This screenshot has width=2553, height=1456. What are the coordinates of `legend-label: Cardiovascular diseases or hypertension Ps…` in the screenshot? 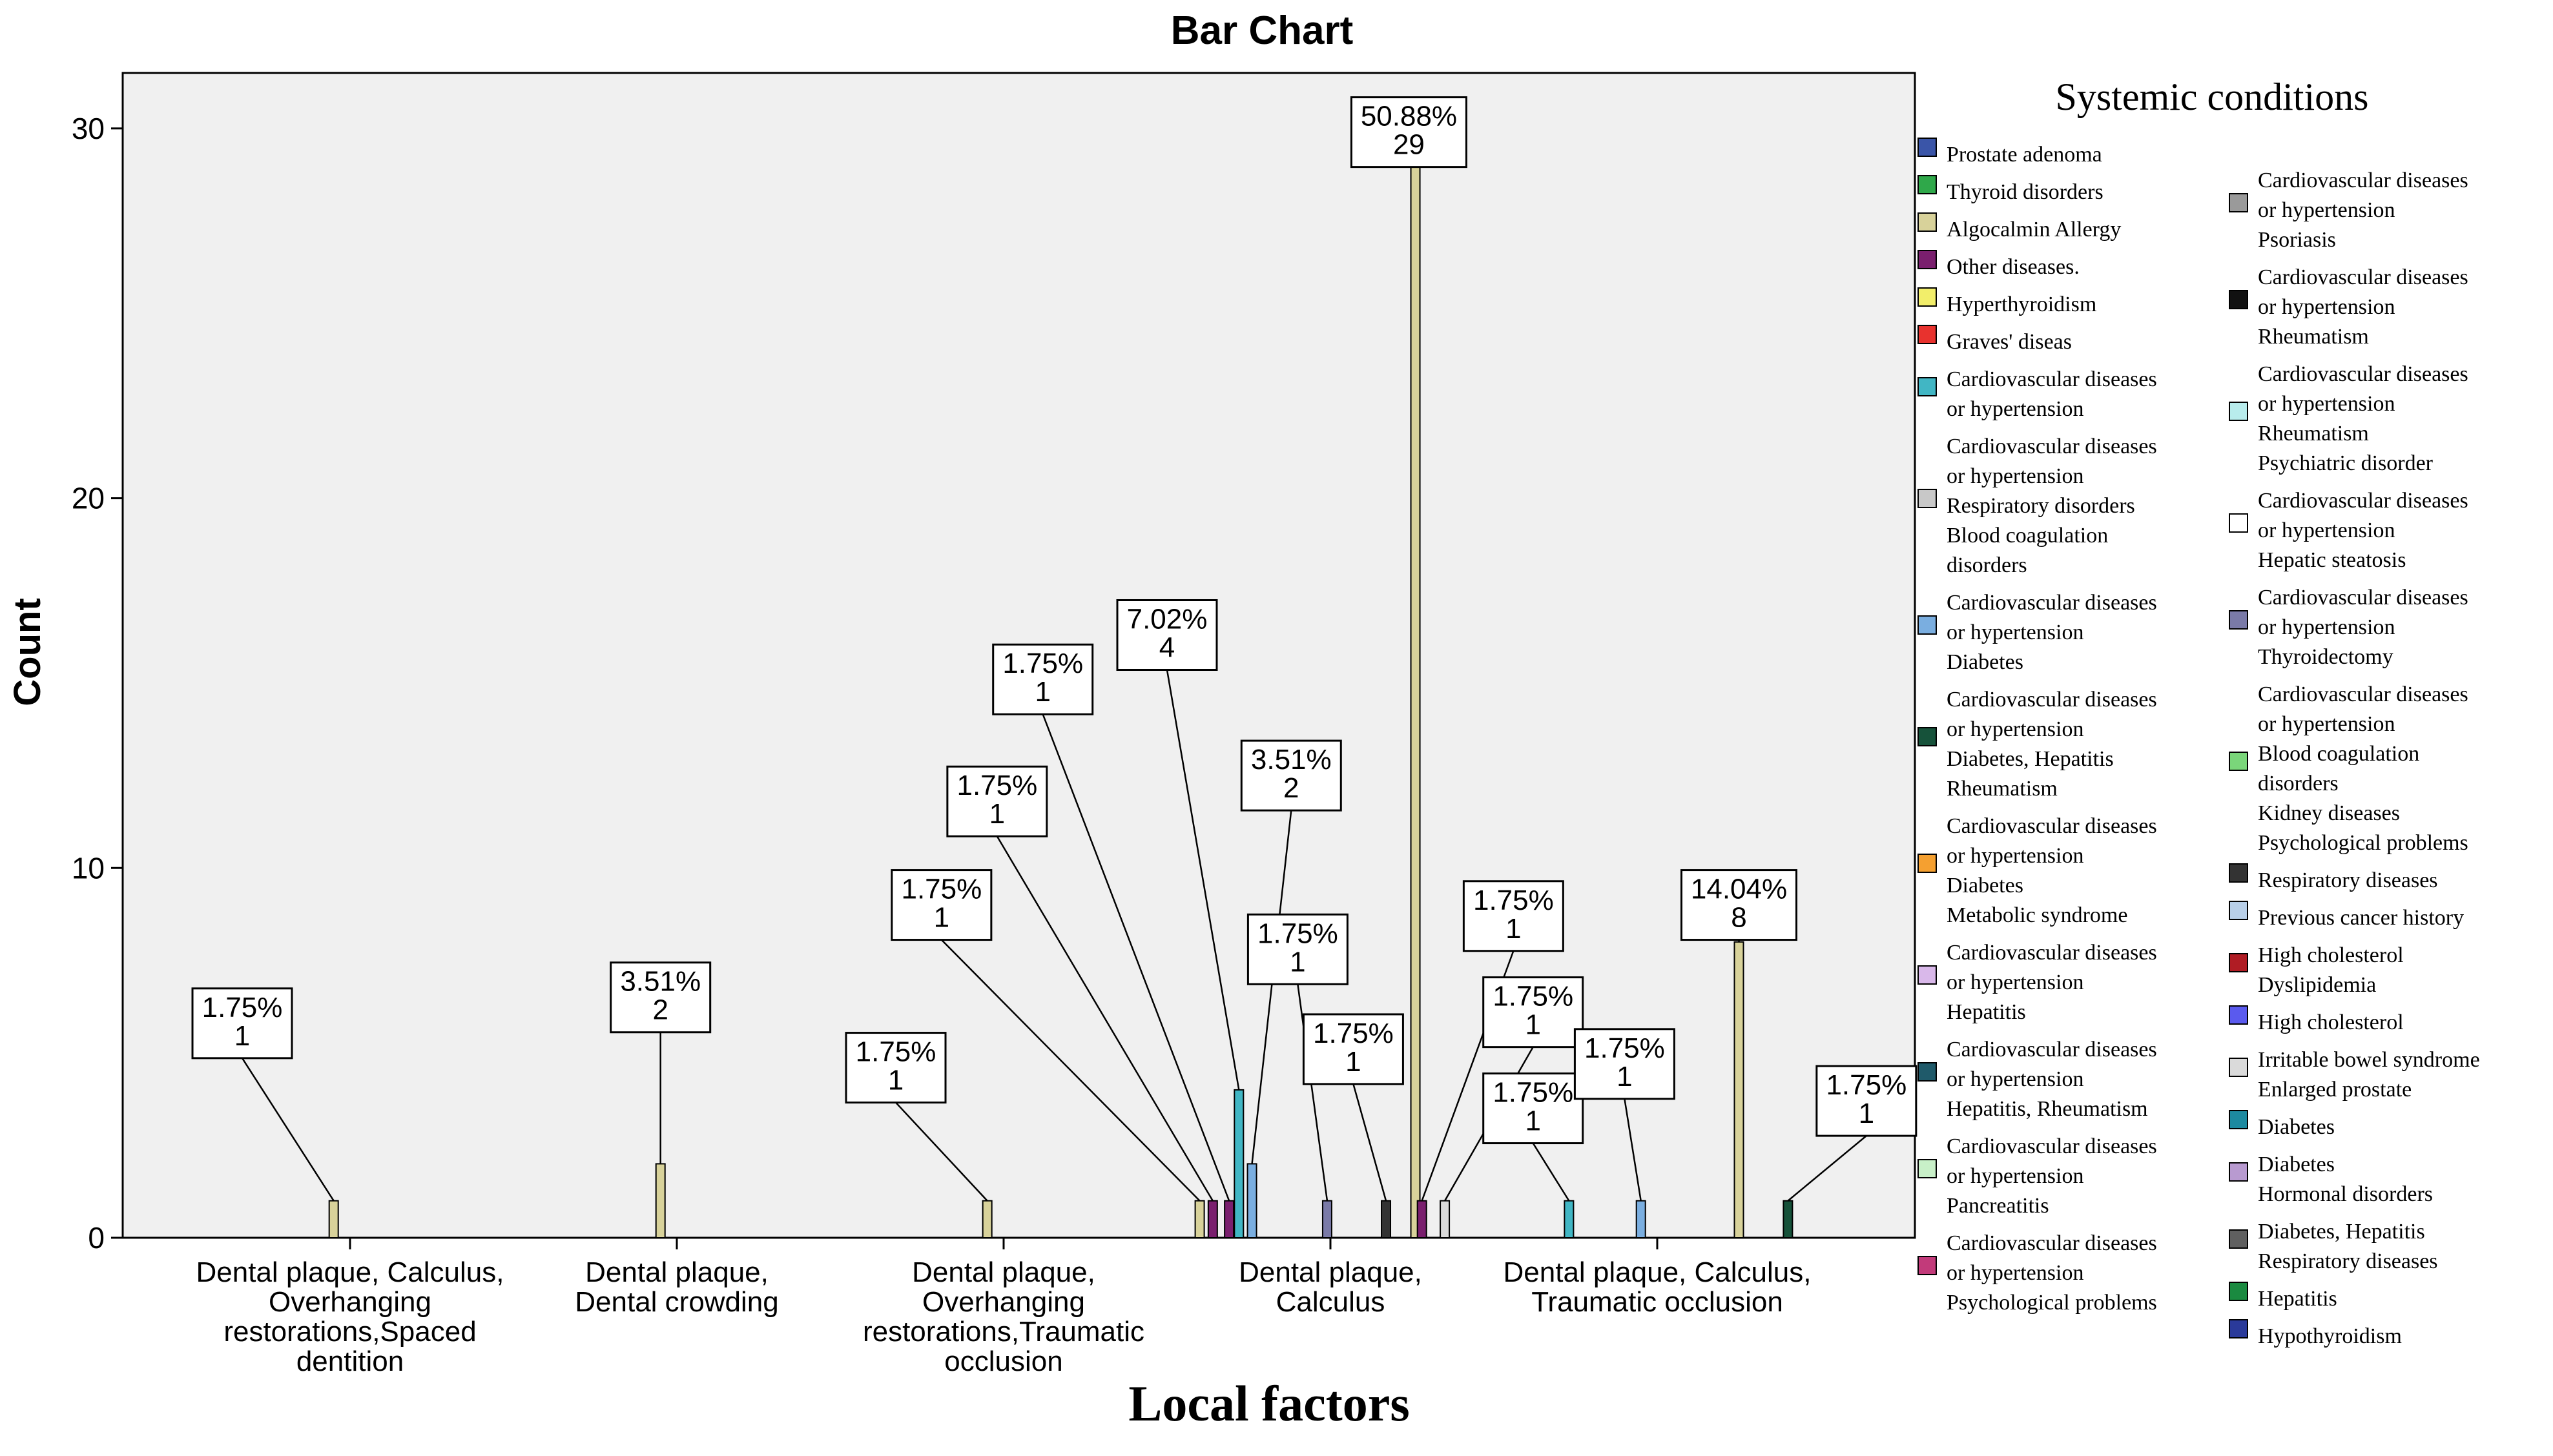 It's located at (2052, 1273).